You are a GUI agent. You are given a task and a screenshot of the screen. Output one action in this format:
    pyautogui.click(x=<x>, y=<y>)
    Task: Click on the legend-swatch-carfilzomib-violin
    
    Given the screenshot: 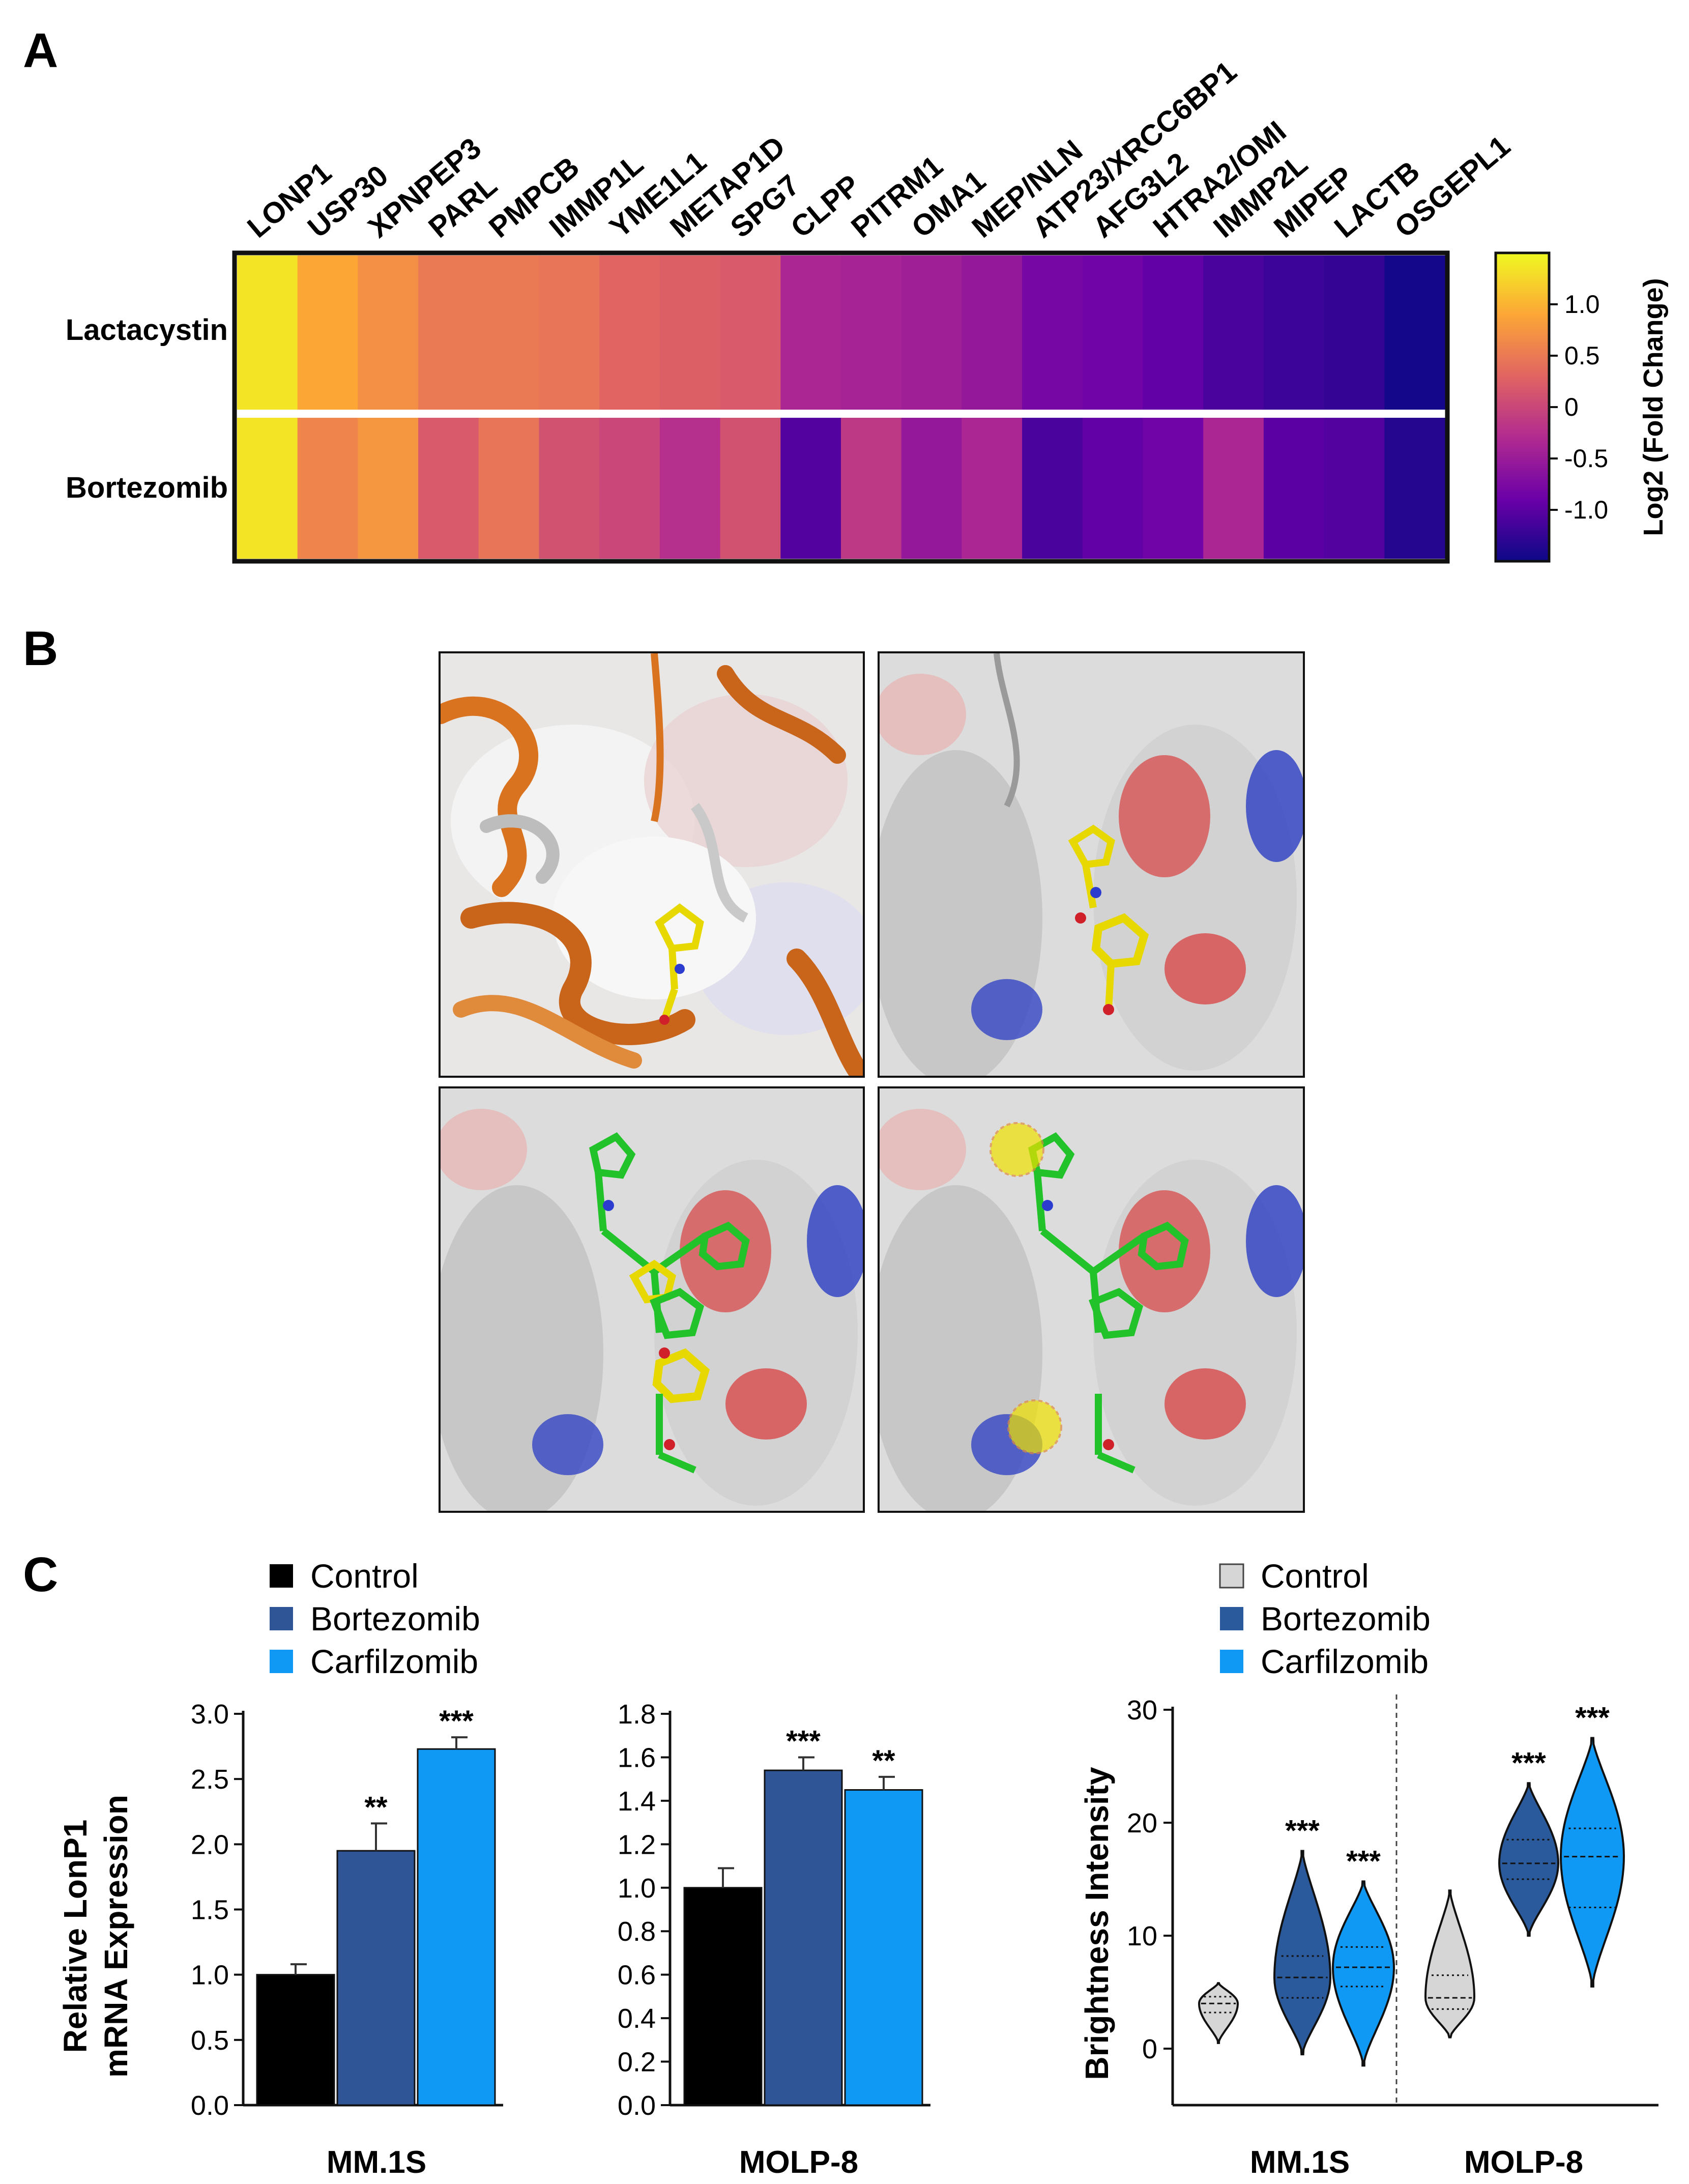 What is the action you would take?
    pyautogui.click(x=1231, y=1661)
    